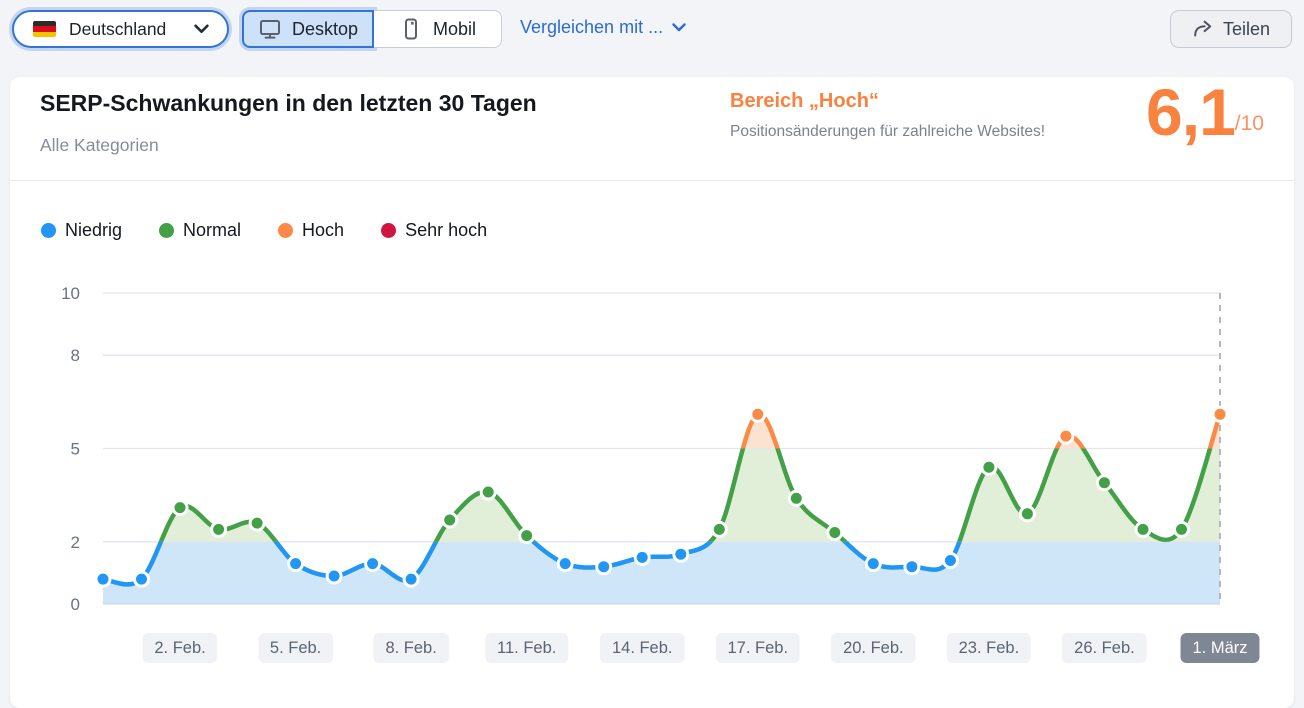 Image resolution: width=1304 pixels, height=708 pixels. What do you see at coordinates (269, 29) in the screenshot?
I see `desktop-icon` at bounding box center [269, 29].